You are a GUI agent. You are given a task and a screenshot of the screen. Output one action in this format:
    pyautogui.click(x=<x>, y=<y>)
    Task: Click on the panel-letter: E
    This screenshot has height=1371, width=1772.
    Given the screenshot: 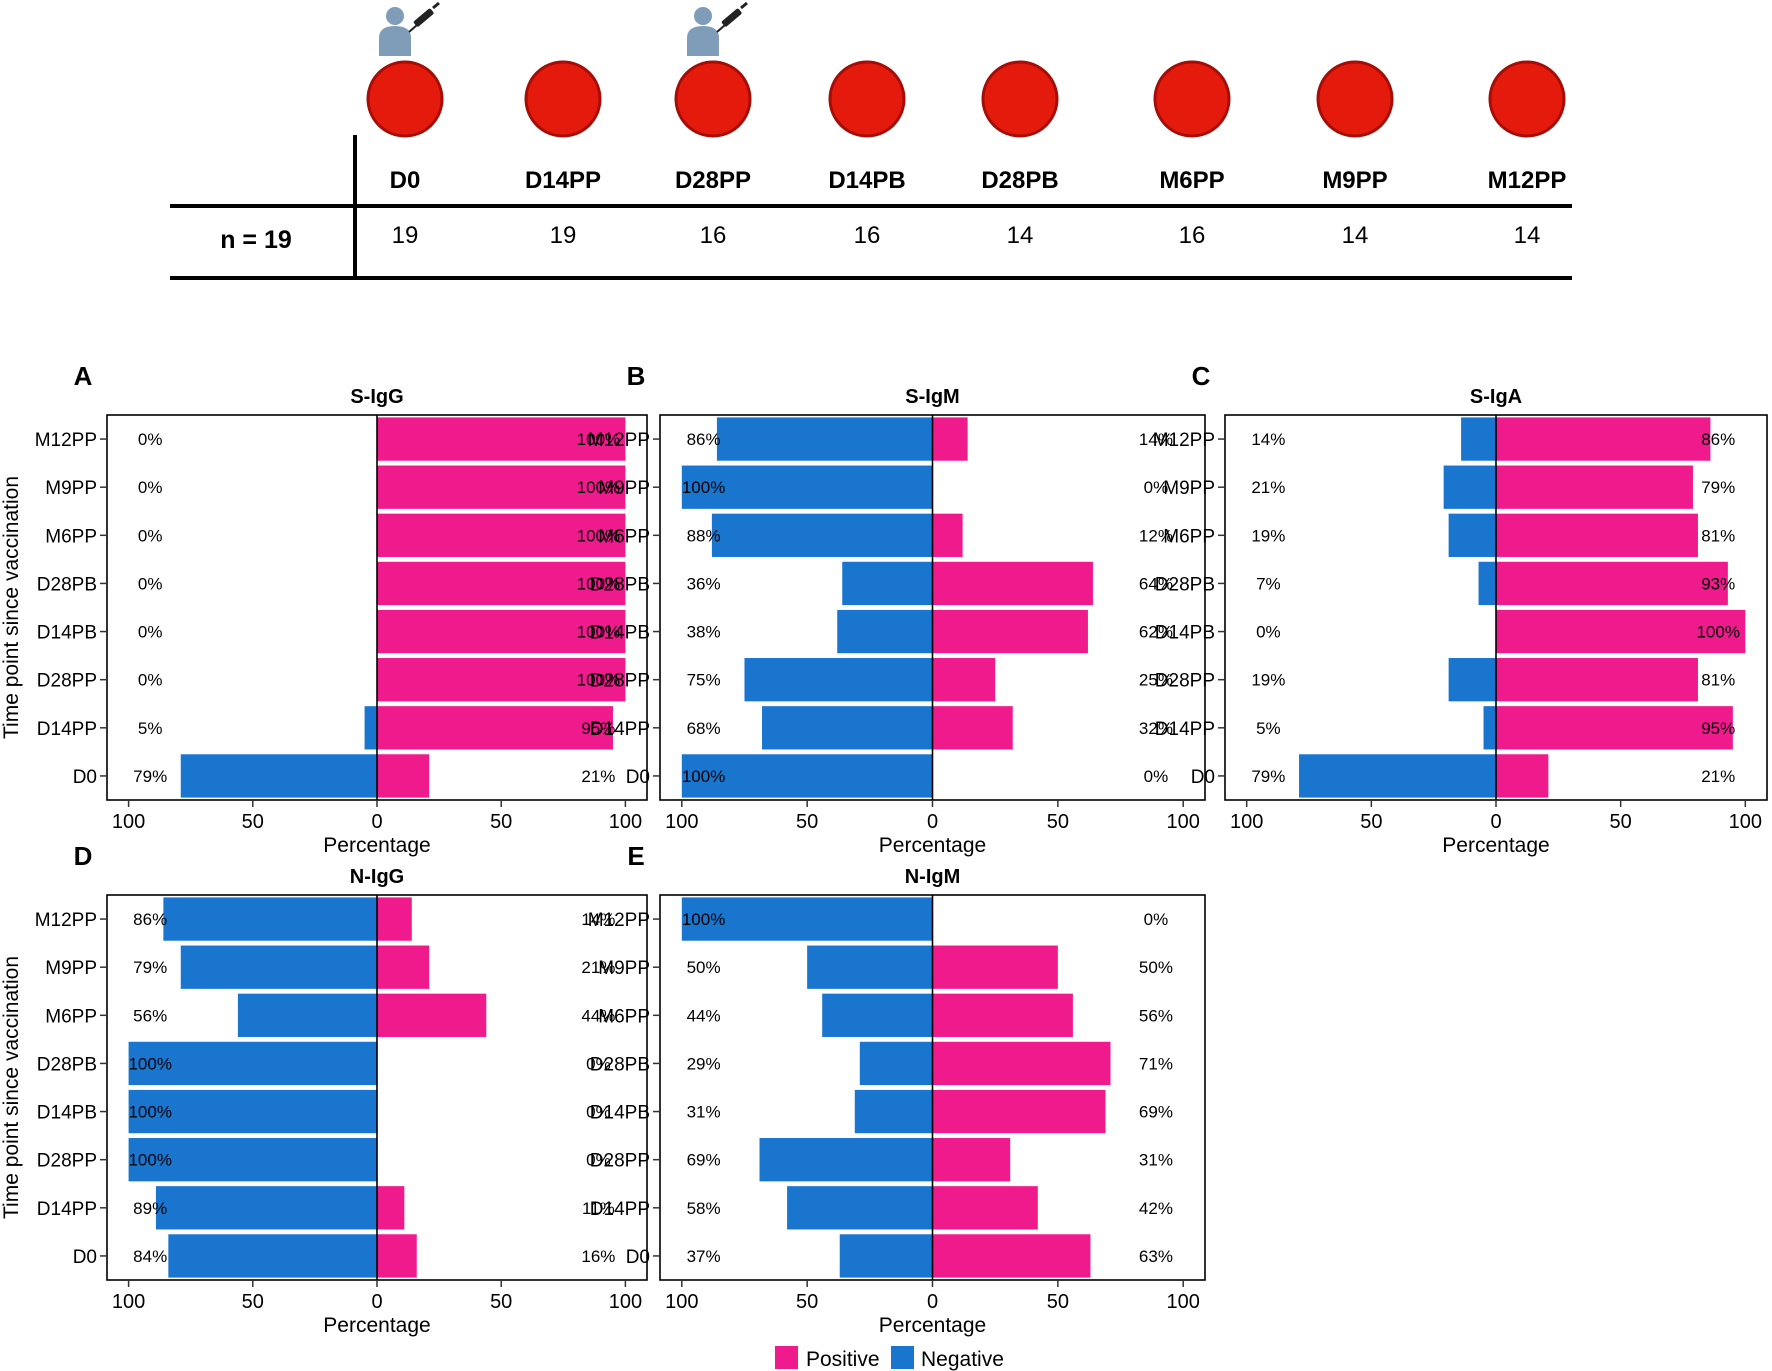 What is the action you would take?
    pyautogui.click(x=635, y=856)
    